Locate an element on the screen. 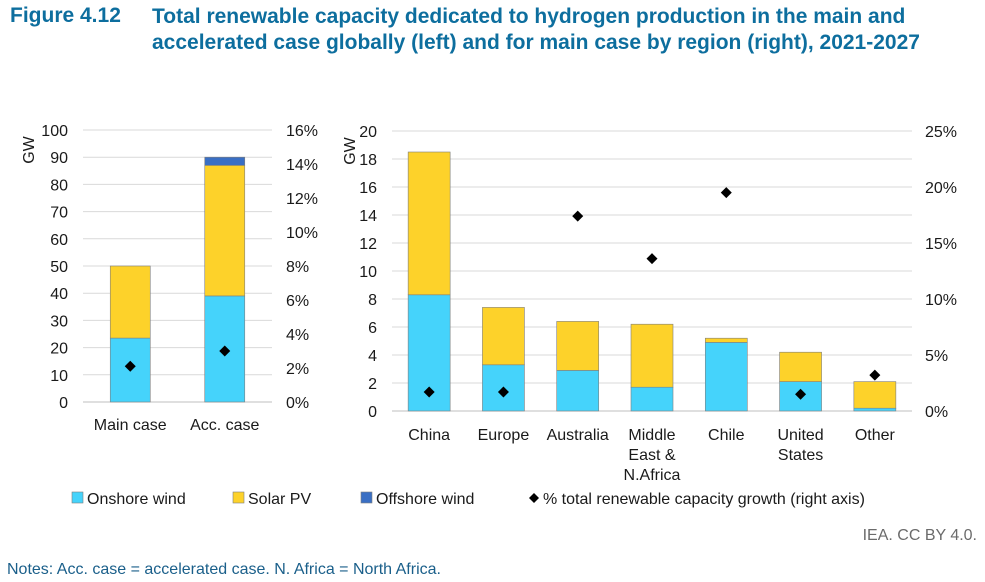 The image size is (985, 582). x-tick-label: Other is located at coordinates (875, 435).